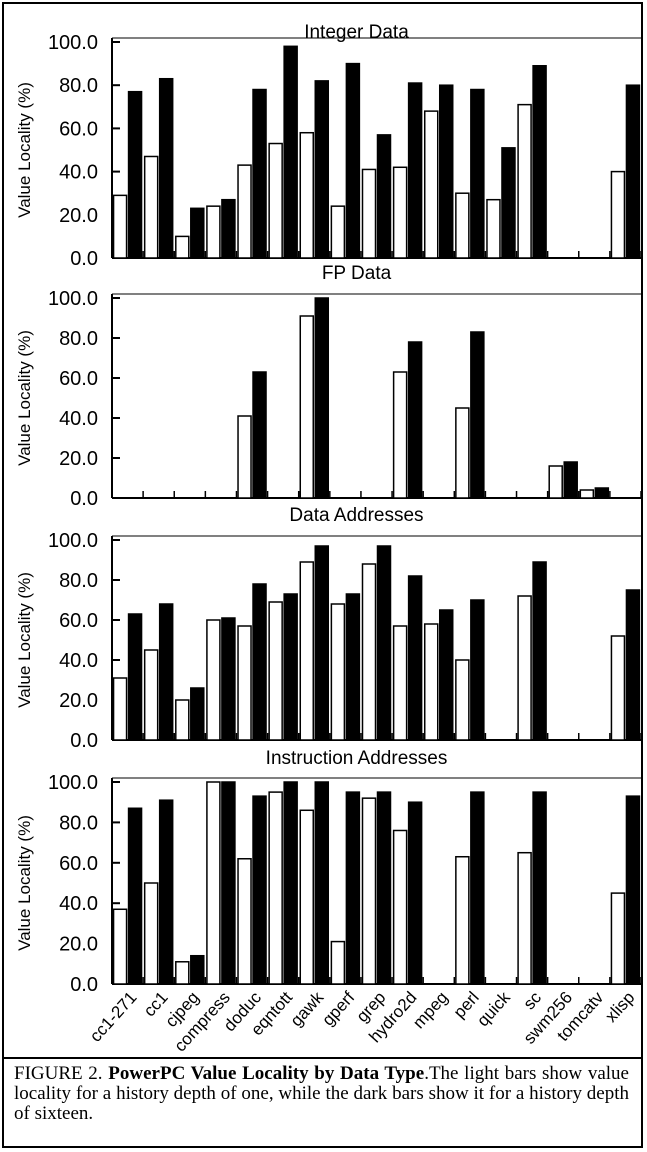 This screenshot has width=647, height=1152. What do you see at coordinates (356, 32) in the screenshot?
I see `panel-title: Integer Data` at bounding box center [356, 32].